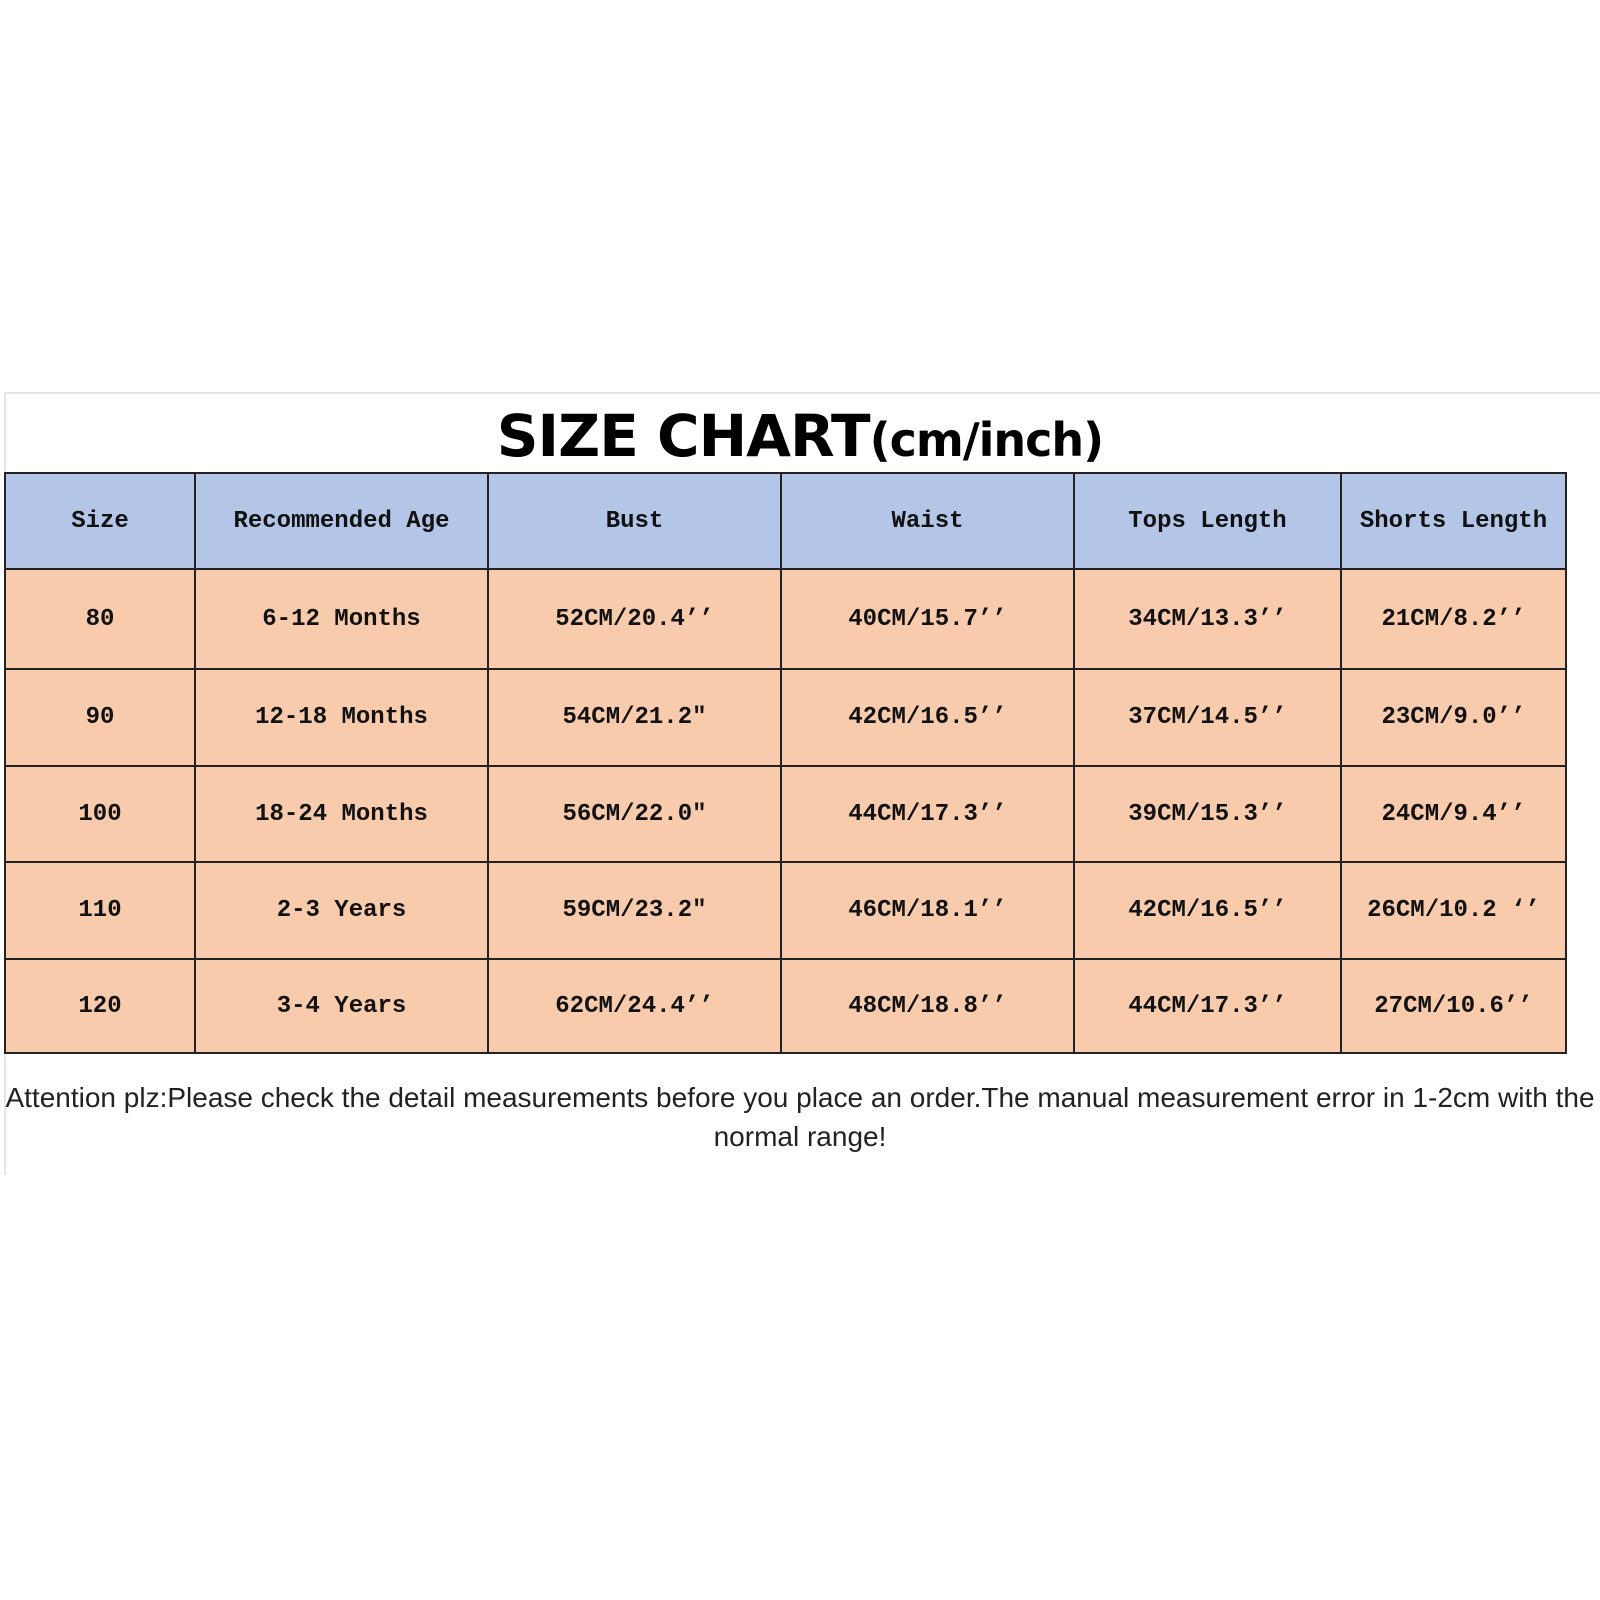 This screenshot has width=1600, height=1600. What do you see at coordinates (100, 814) in the screenshot?
I see `table-cell: 100` at bounding box center [100, 814].